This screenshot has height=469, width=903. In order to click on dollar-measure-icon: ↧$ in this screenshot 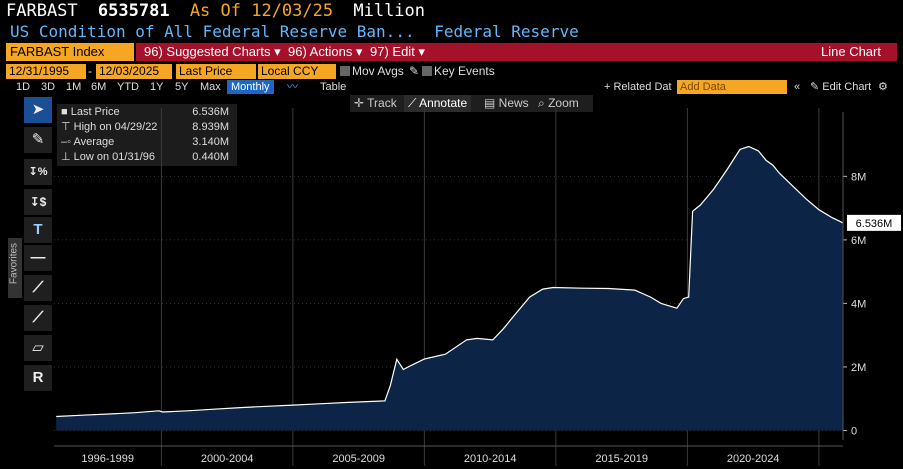, I will do `click(38, 202)`.